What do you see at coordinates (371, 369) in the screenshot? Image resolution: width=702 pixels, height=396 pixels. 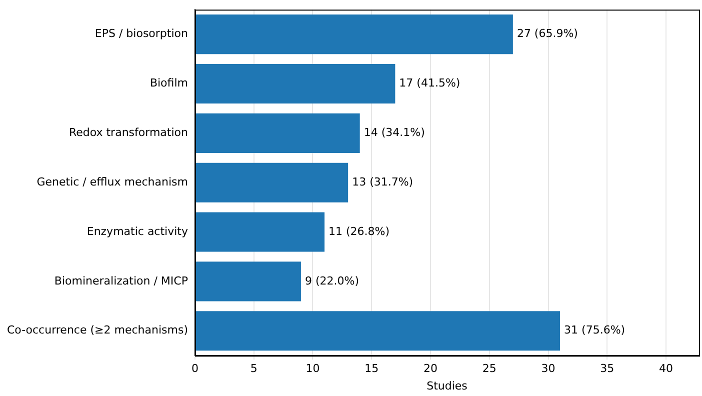 I see `x-tick-label: 15` at bounding box center [371, 369].